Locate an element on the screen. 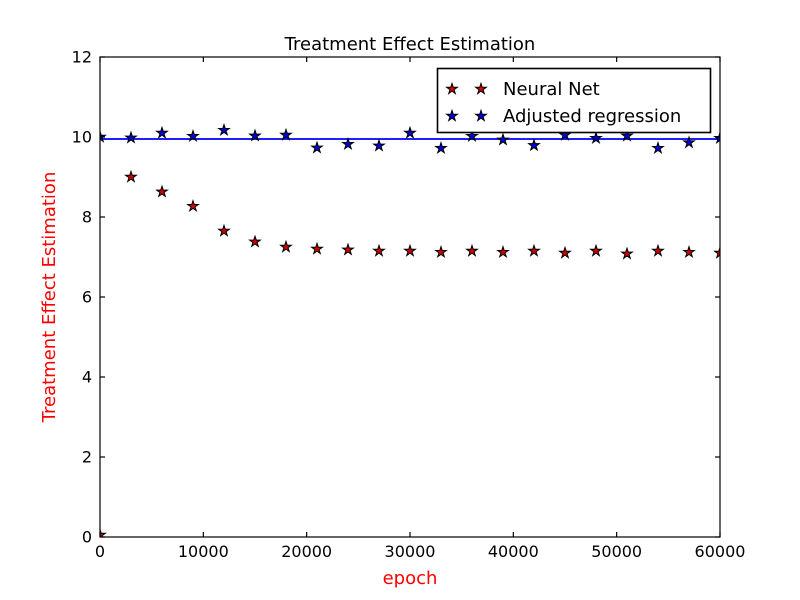 The width and height of the screenshot is (800, 600). legend: Neural Net Adjusted regression is located at coordinates (574, 100).